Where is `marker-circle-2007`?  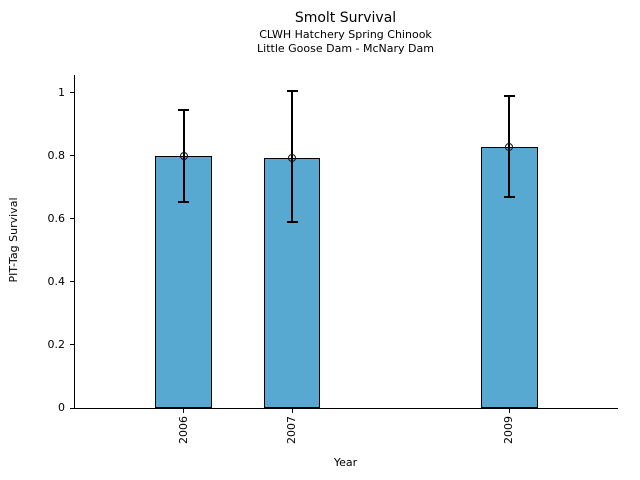 marker-circle-2007 is located at coordinates (292, 157).